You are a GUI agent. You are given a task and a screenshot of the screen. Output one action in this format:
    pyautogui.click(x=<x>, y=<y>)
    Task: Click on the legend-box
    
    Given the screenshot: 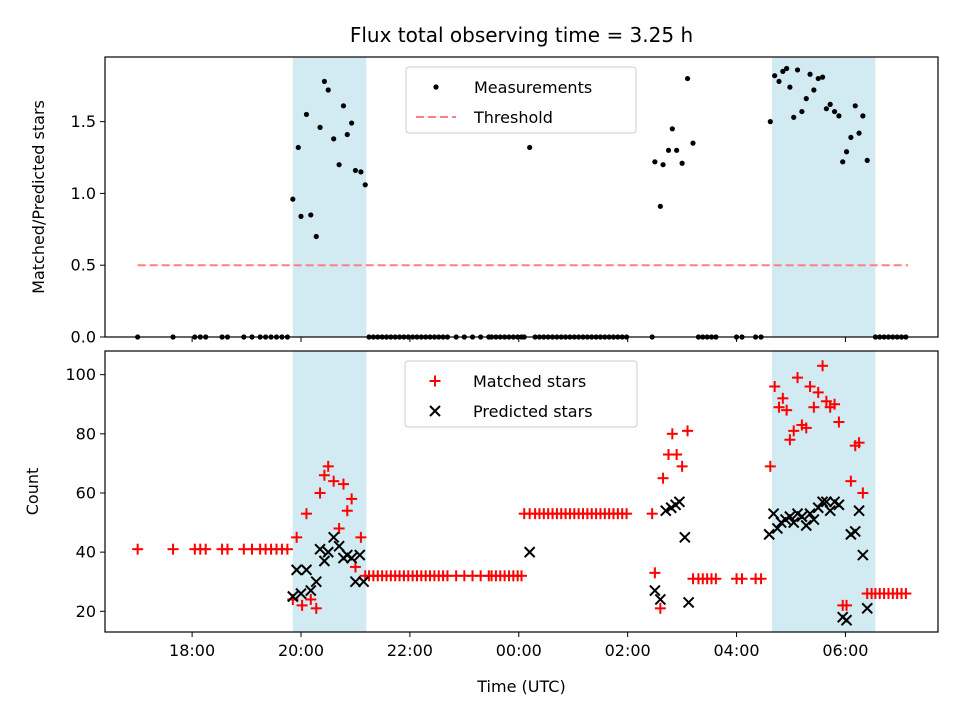 What is the action you would take?
    pyautogui.click(x=521, y=394)
    